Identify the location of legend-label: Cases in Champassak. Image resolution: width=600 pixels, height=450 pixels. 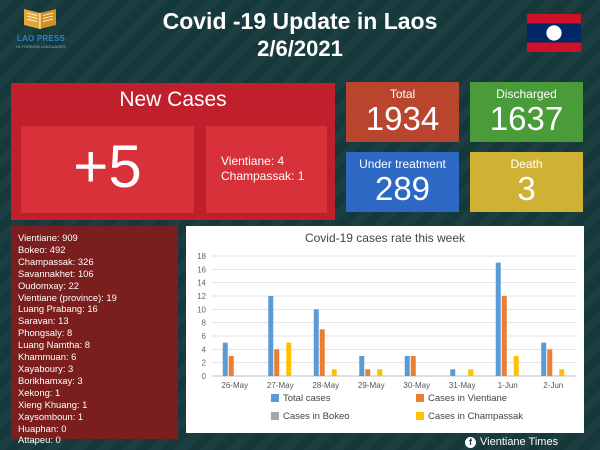
(475, 416).